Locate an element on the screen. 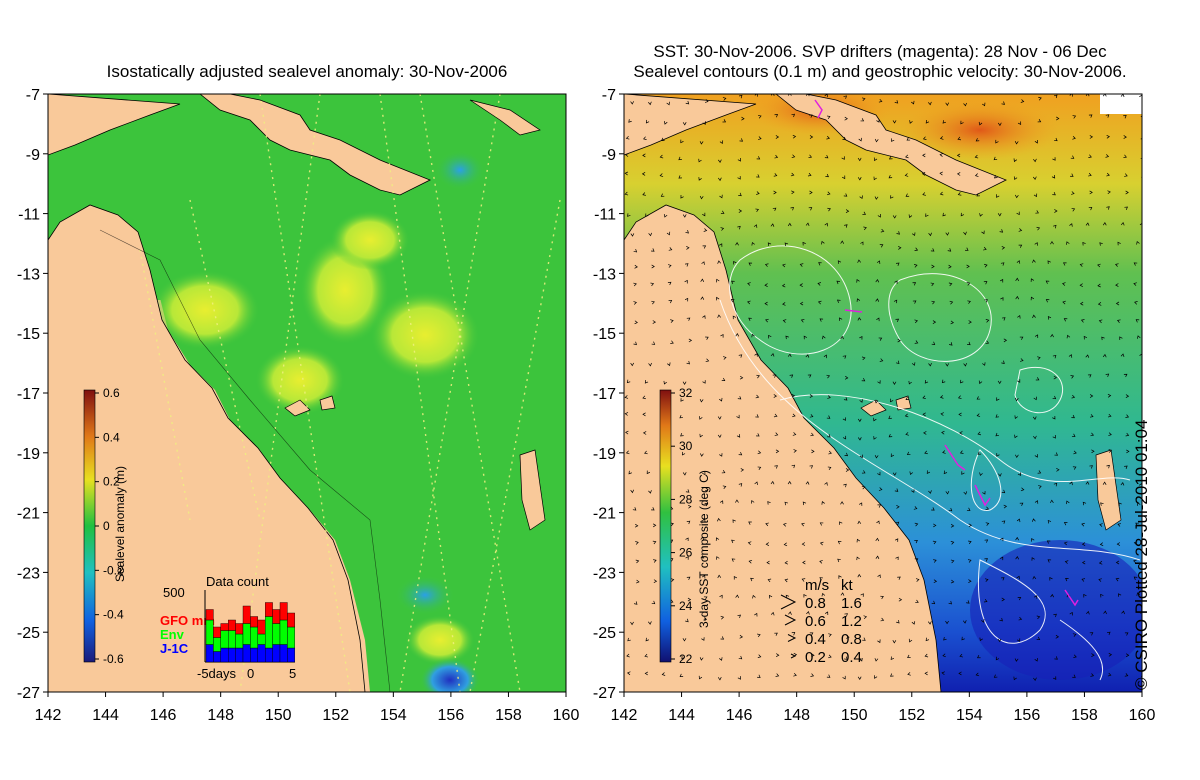 Image resolution: width=1200 pixels, height=780 pixels. colorbar-tick-label: -0.6 is located at coordinates (113, 659).